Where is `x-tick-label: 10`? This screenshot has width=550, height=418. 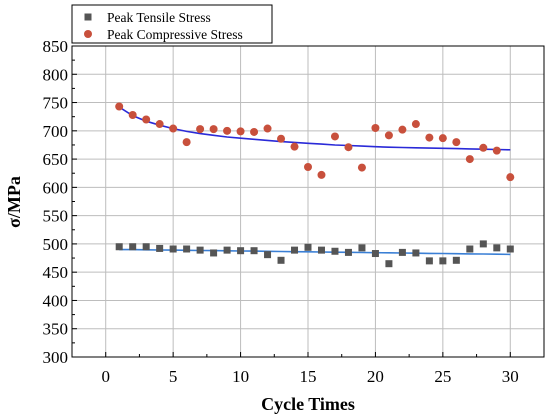
x-tick-label: 10 is located at coordinates (240, 376).